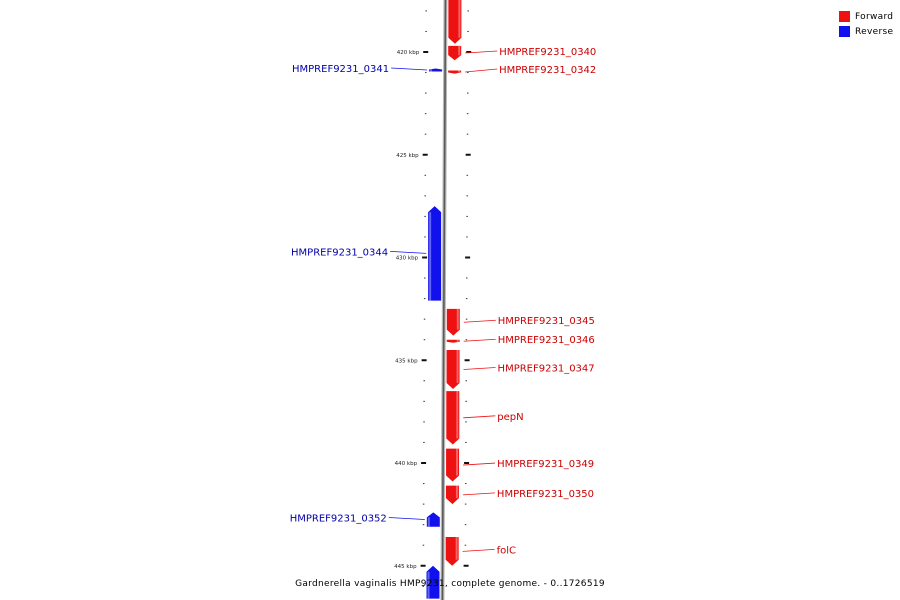 The image size is (900, 600). I want to click on gene-label: HMPREF9231_0347, so click(546, 368).